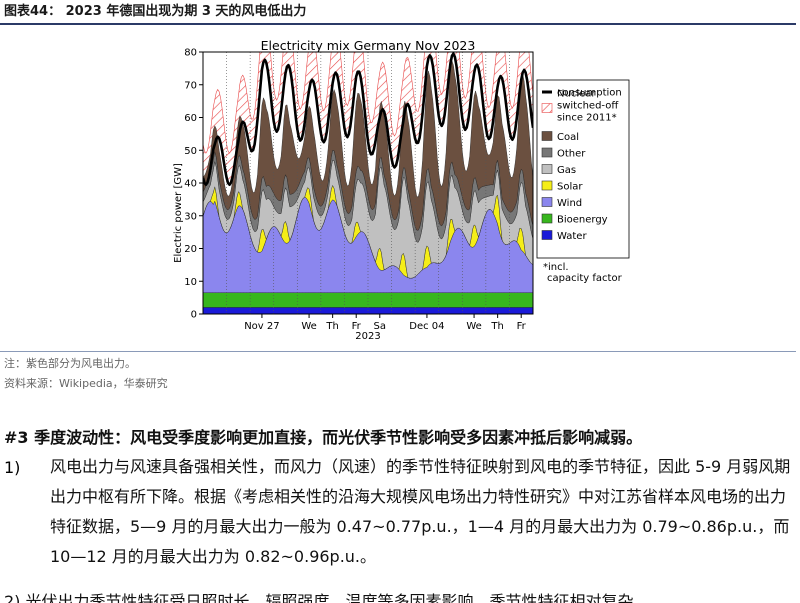  I want to click on legend-label: consumption, so click(589, 93).